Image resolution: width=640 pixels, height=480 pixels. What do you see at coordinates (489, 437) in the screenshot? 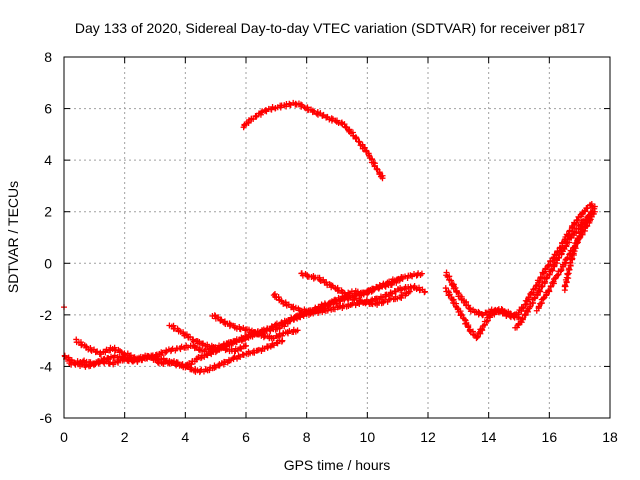
I see `x-tick-label: 14` at bounding box center [489, 437].